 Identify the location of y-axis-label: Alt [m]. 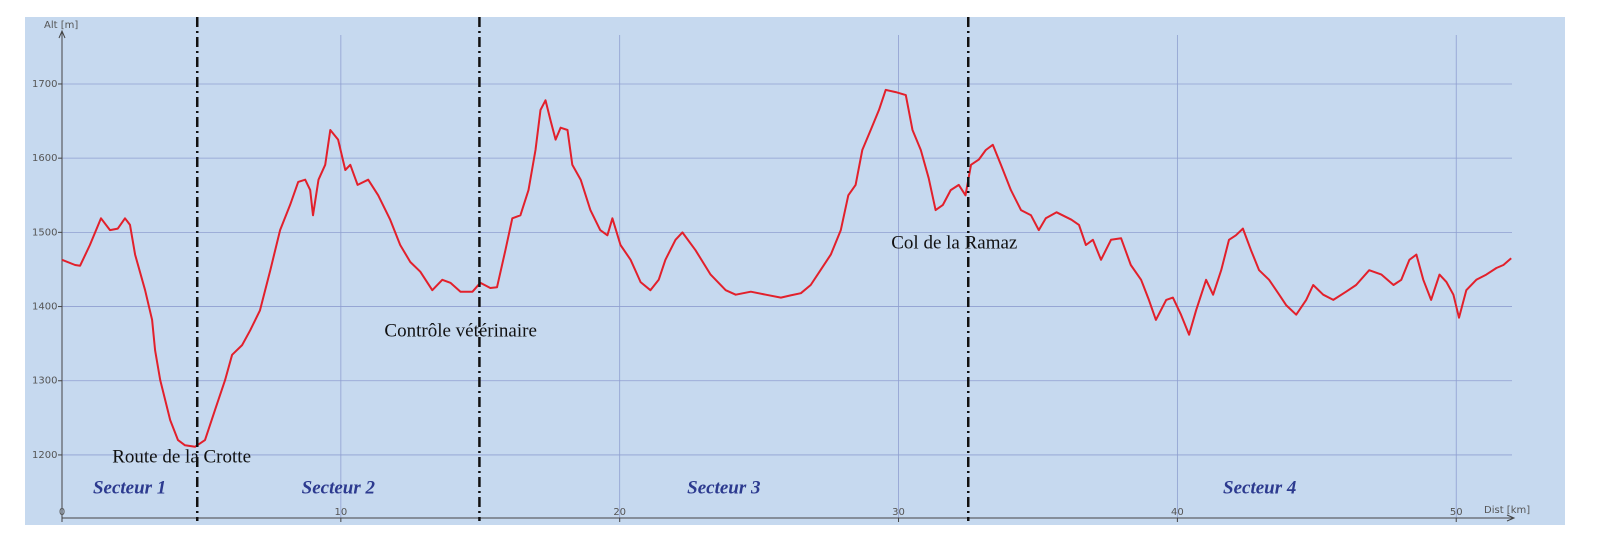
(61, 25).